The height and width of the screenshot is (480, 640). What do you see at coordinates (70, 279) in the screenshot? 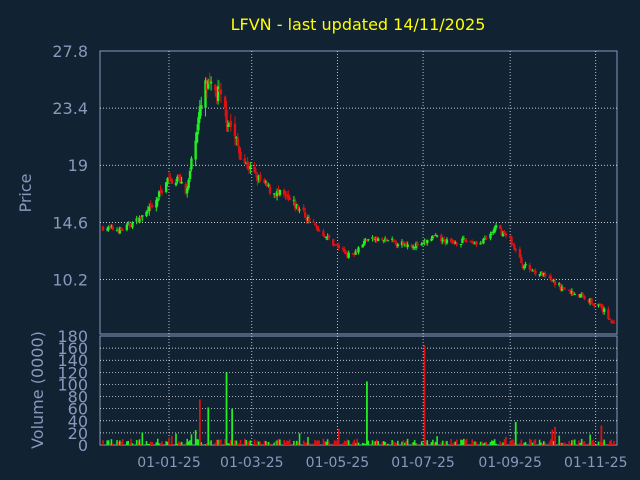
I see `price-tick-label: 10.2` at bounding box center [70, 279].